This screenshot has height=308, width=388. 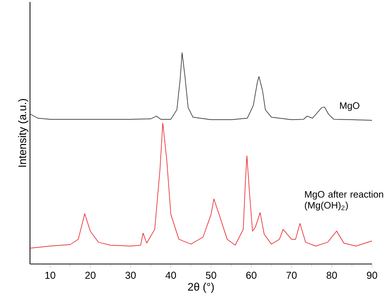 I want to click on series-label: MgO after reaction (Mg(OH)$_{2}$), so click(x=344, y=200).